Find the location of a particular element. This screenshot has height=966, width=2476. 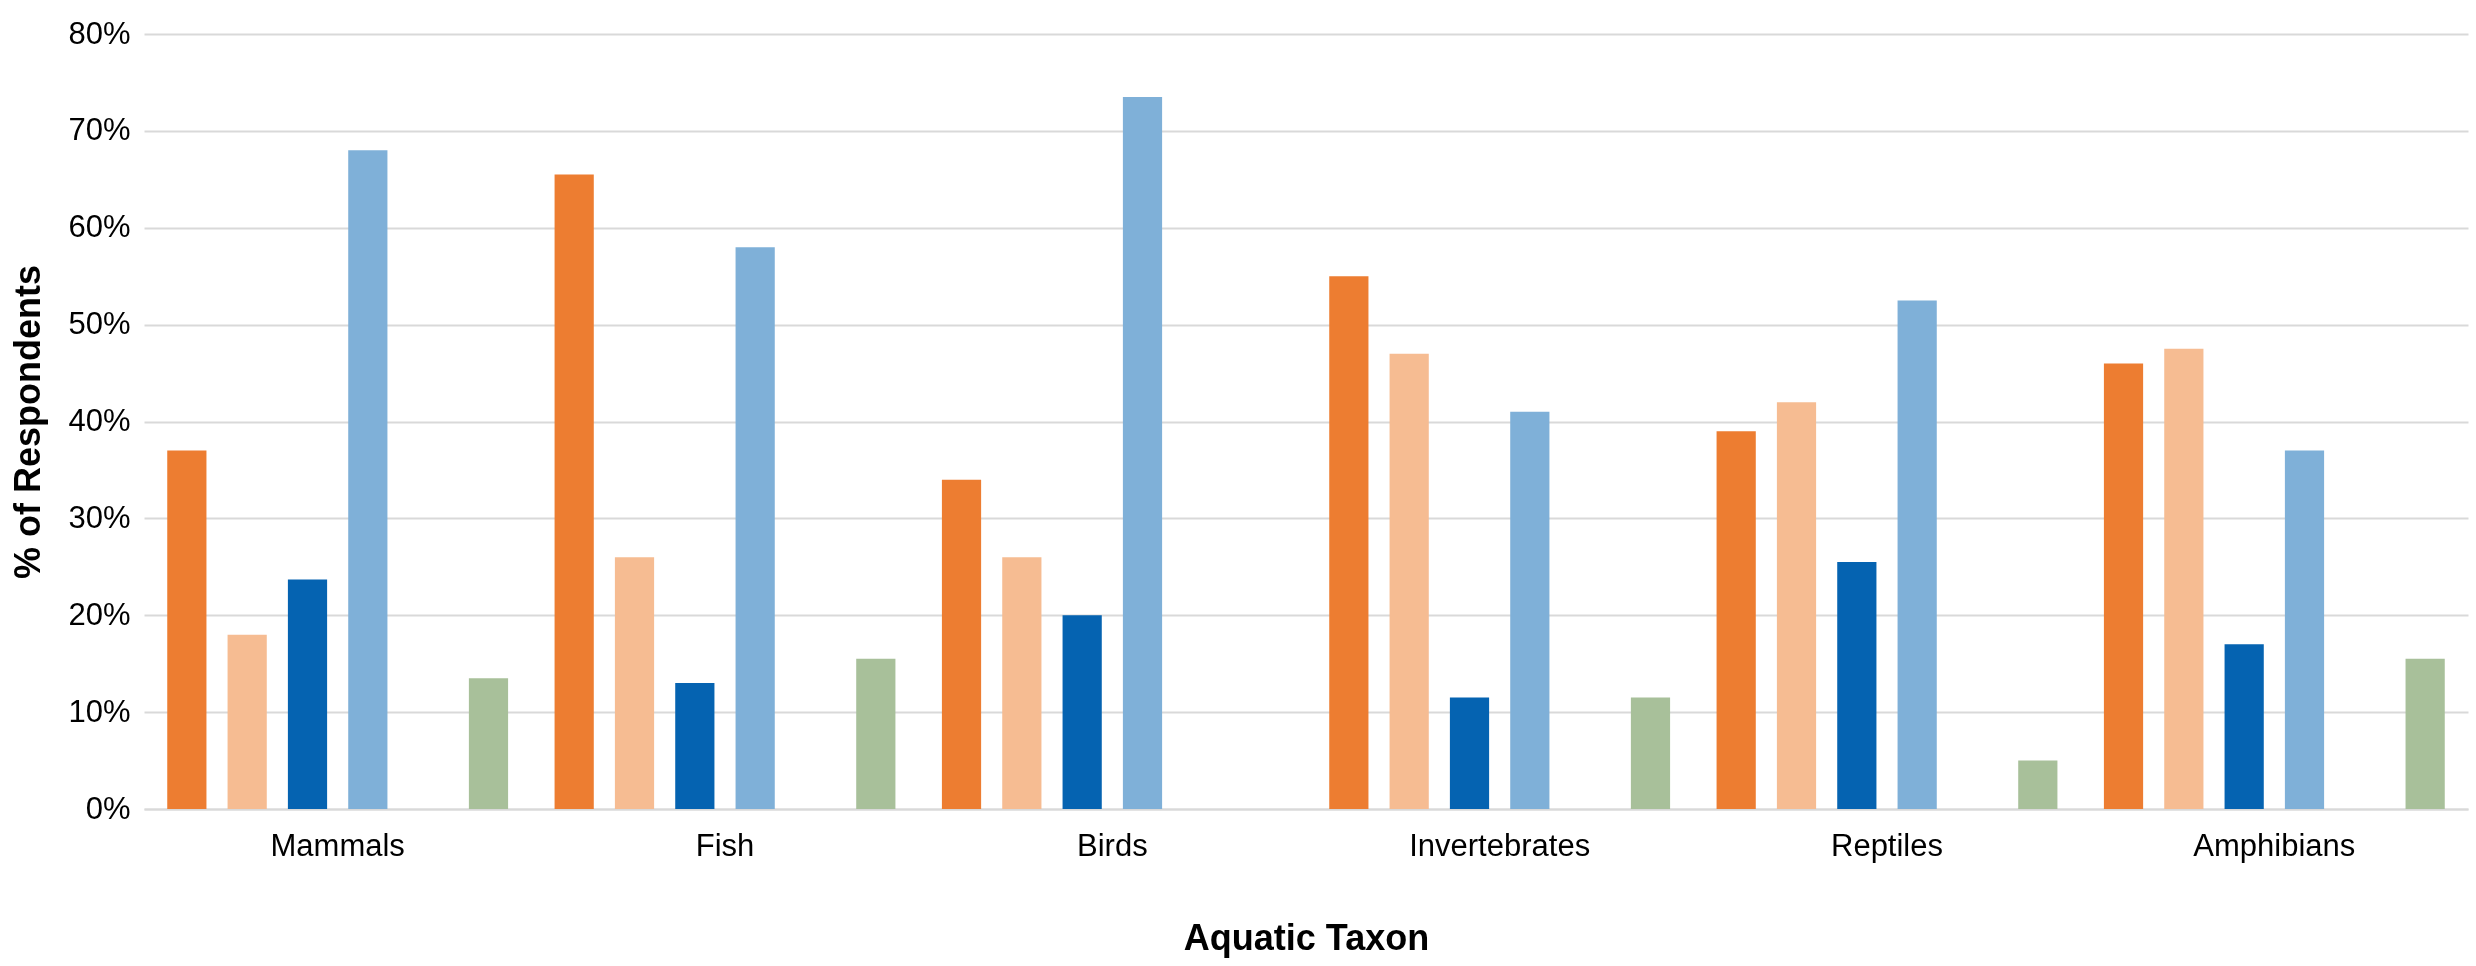

y-tick-label: 40% is located at coordinates (99, 420).